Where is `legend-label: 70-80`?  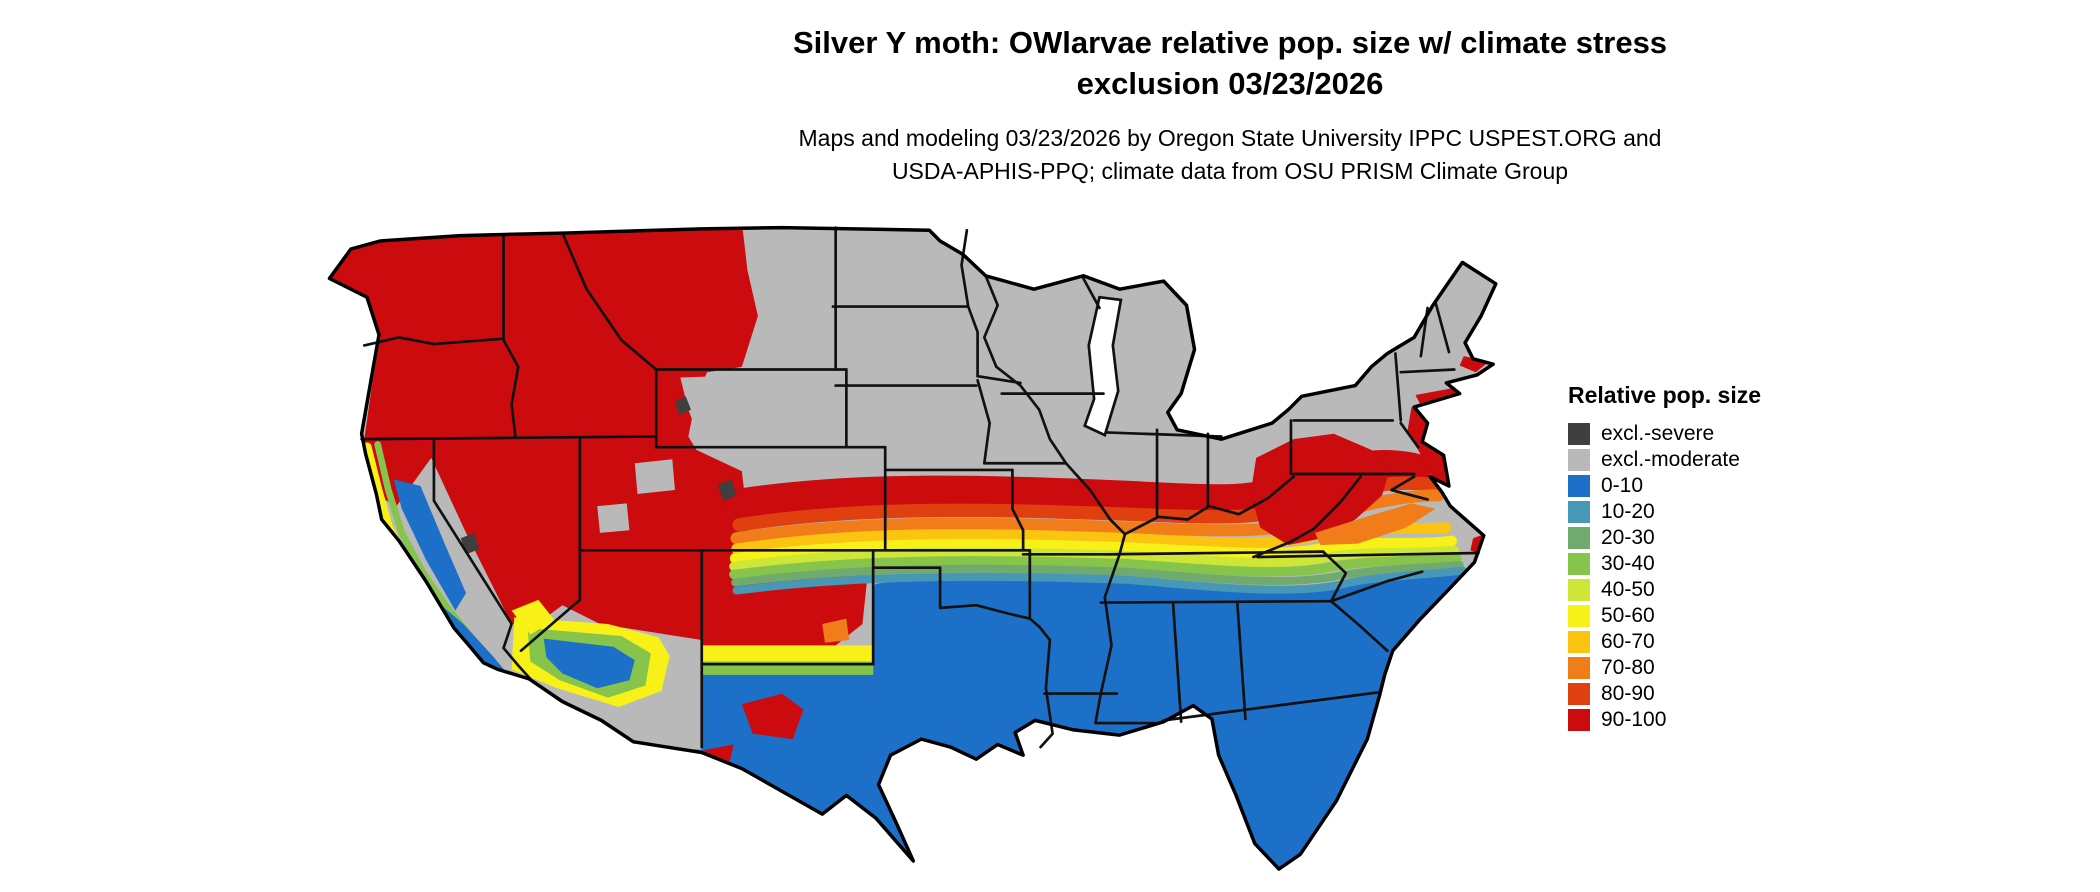 legend-label: 70-80 is located at coordinates (1628, 667).